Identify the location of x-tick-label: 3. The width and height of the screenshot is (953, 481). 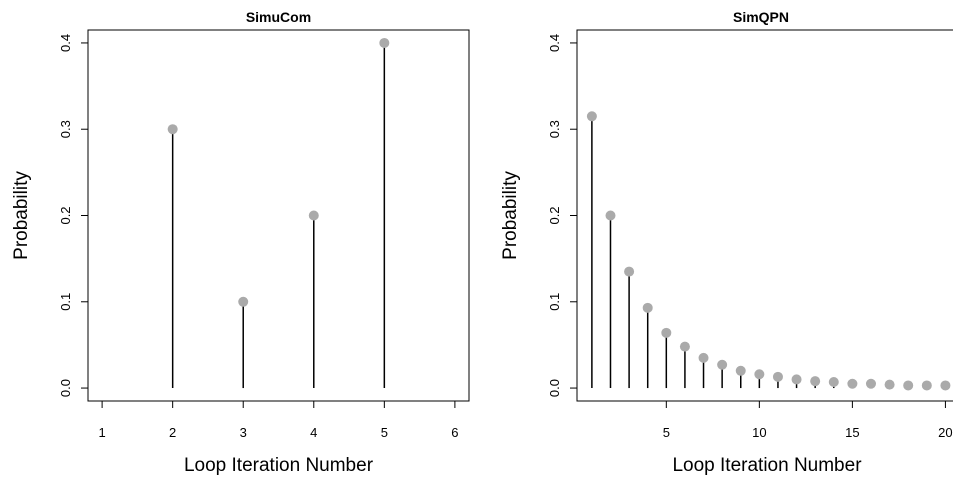
(243, 432).